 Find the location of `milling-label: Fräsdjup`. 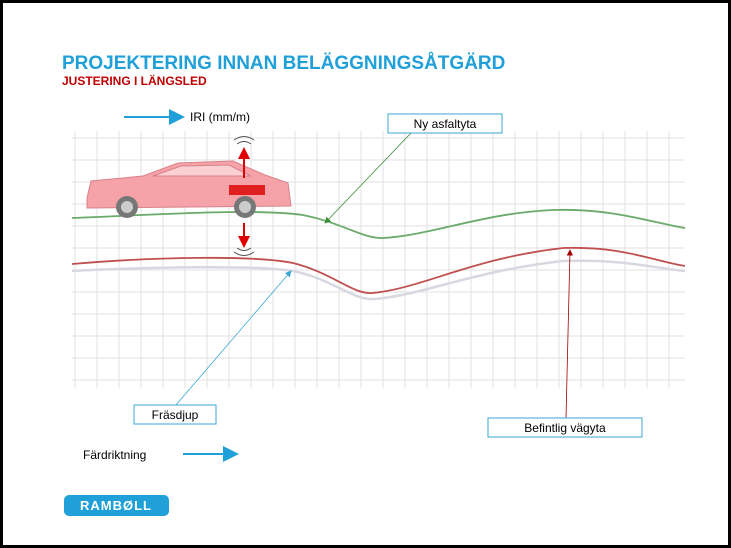

milling-label: Fräsdjup is located at coordinates (175, 415).